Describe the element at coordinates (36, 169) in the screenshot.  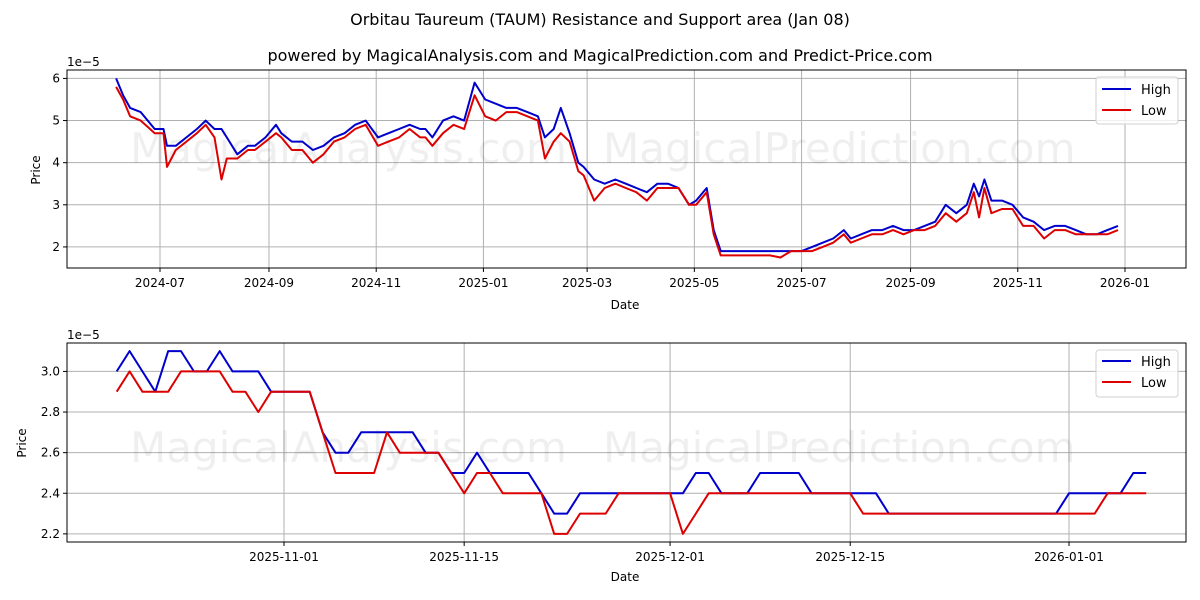
I see `top-y-axis-label: Price` at that location.